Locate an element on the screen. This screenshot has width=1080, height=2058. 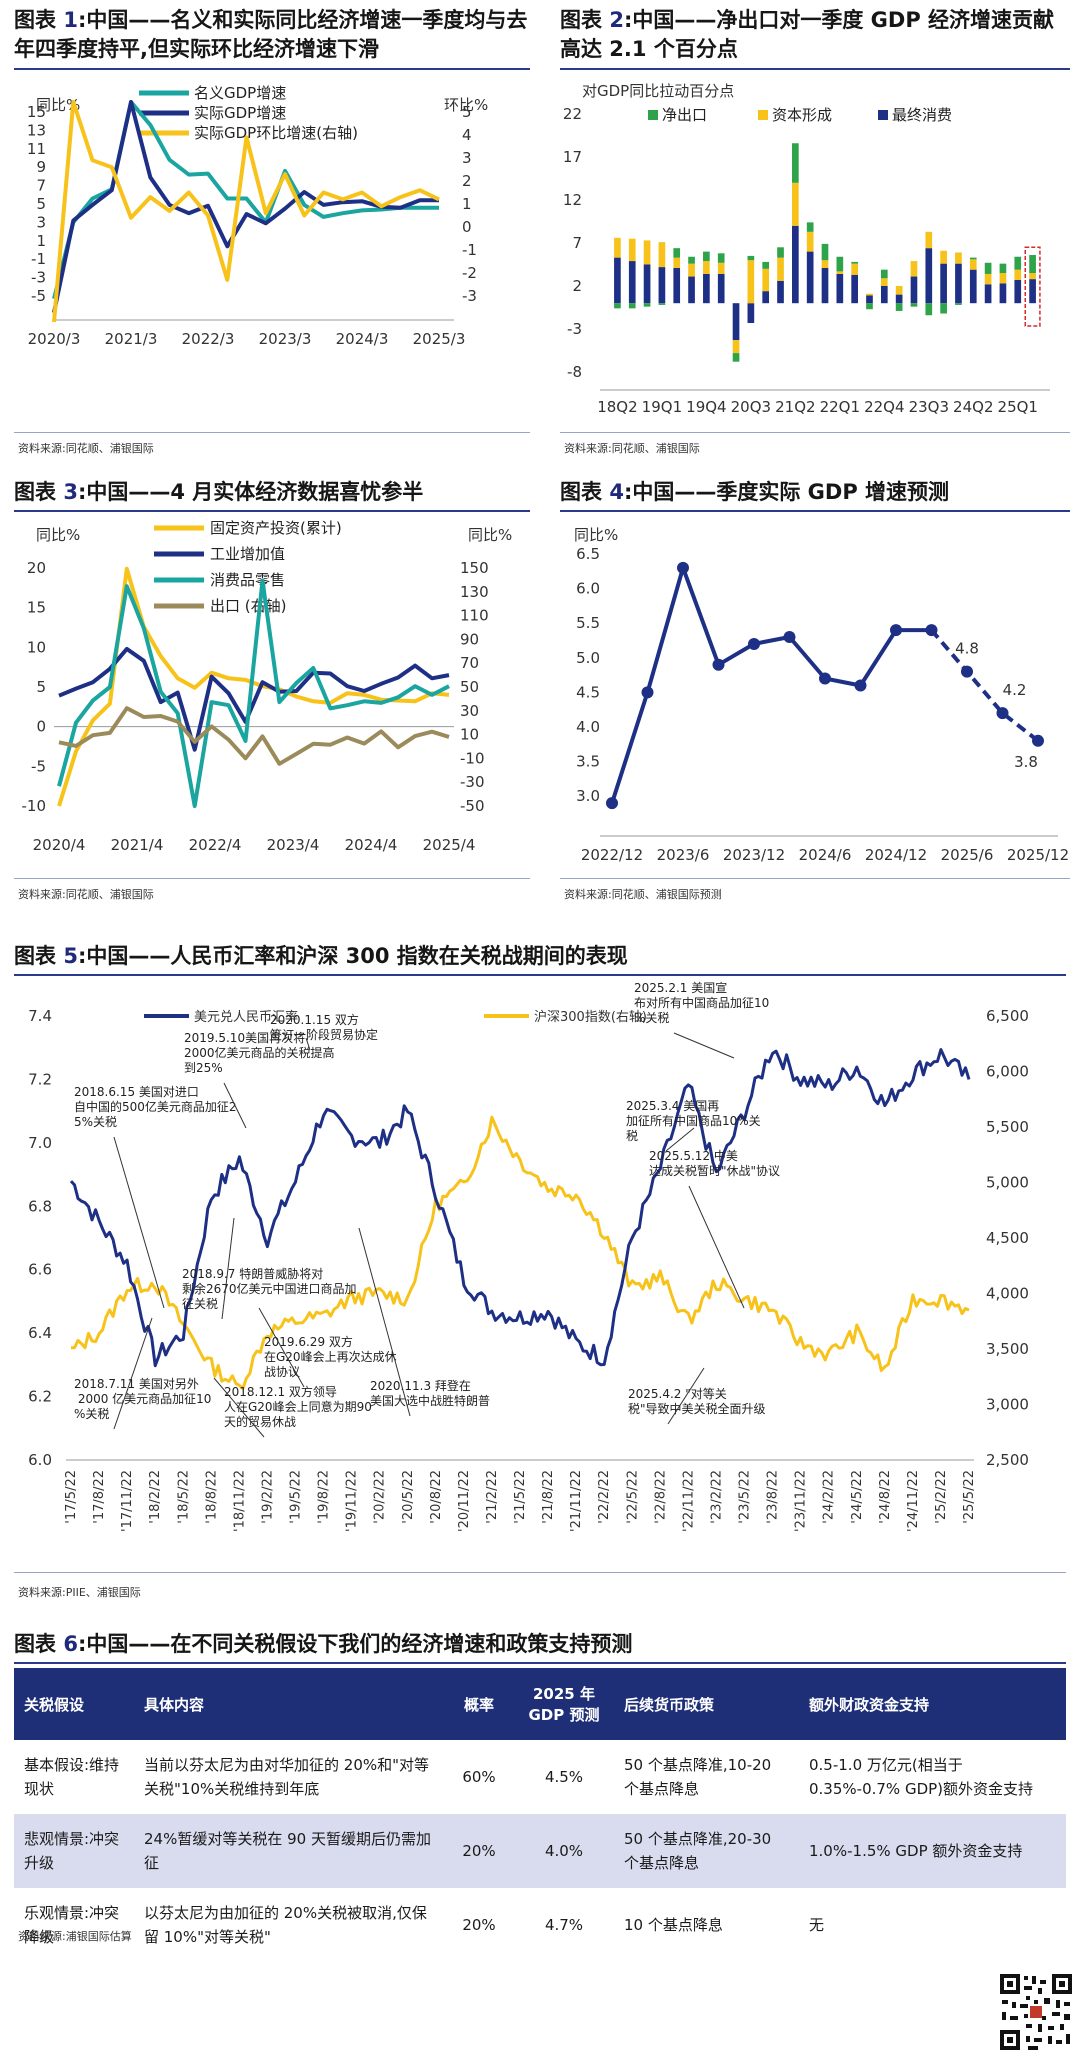
fig5-x-tick: '21/11/22 is located at coordinates (576, 1501).